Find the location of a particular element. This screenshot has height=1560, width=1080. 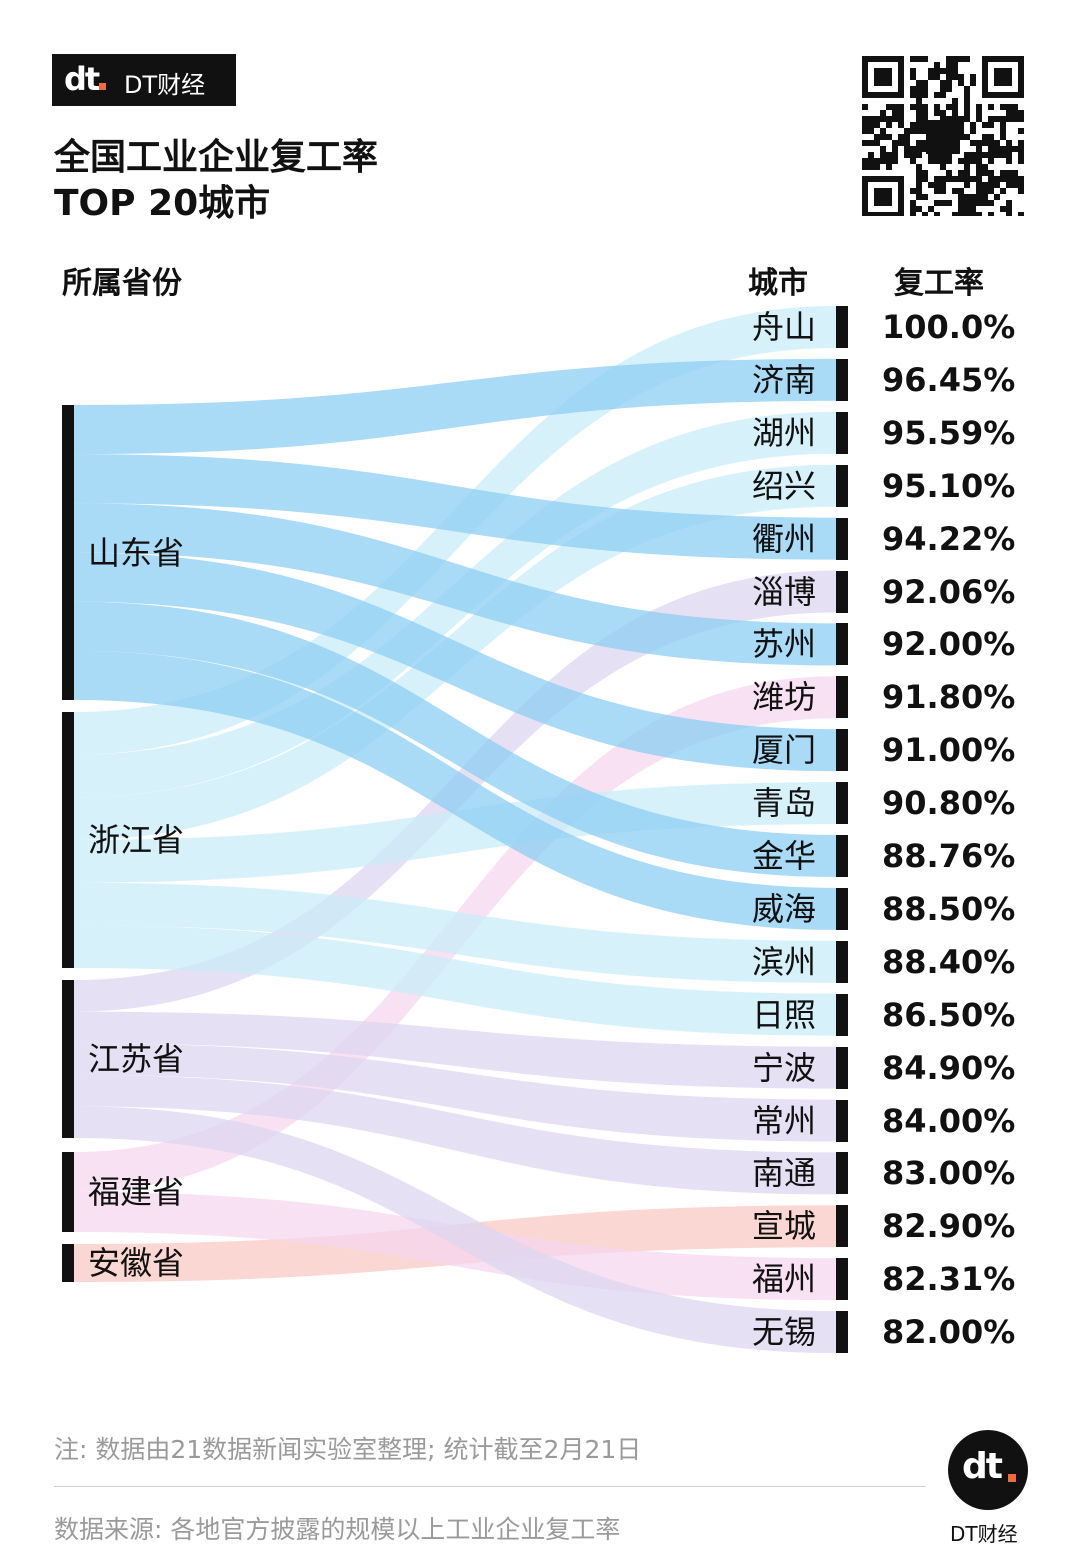

province-label: 安徽省 is located at coordinates (136, 1263).